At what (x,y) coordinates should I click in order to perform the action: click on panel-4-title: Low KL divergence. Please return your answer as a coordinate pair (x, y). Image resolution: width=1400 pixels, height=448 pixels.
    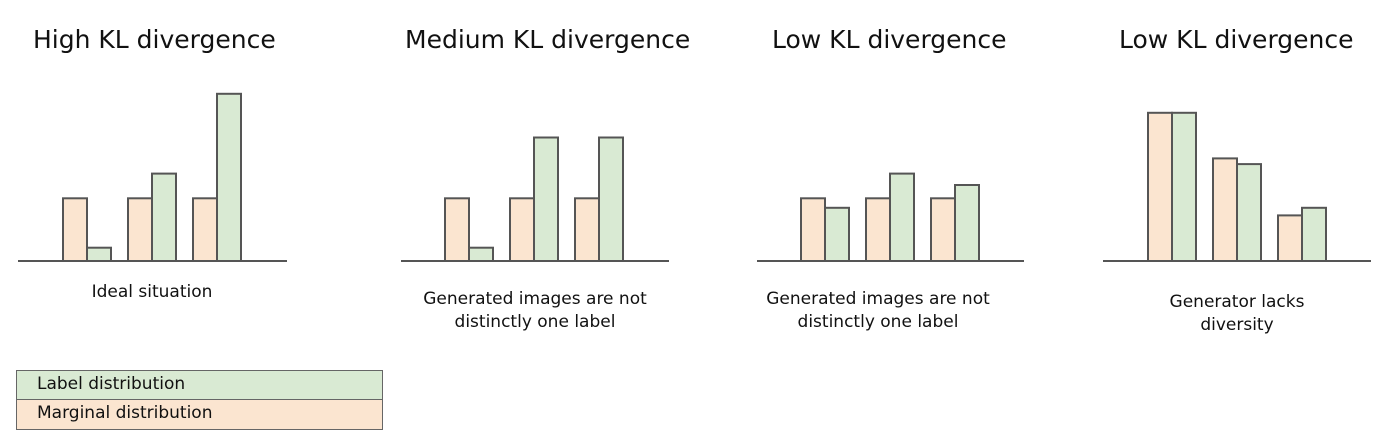
    Looking at the image, I should click on (1236, 39).